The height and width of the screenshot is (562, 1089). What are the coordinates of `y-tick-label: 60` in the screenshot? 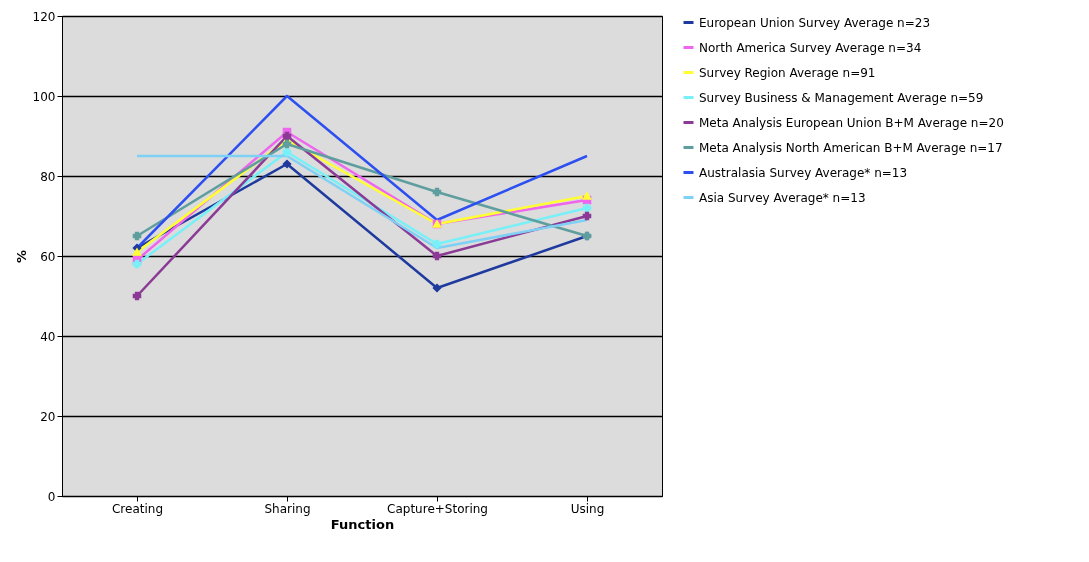 It's located at (48, 256).